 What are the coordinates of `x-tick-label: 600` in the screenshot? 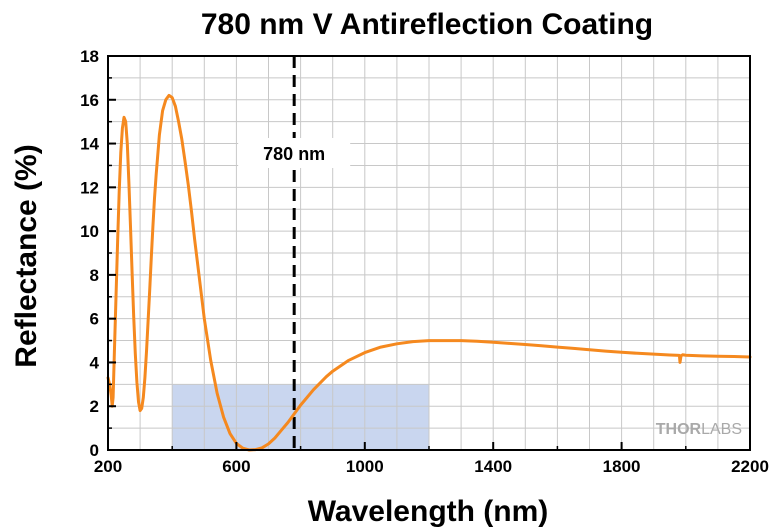 It's located at (236, 466).